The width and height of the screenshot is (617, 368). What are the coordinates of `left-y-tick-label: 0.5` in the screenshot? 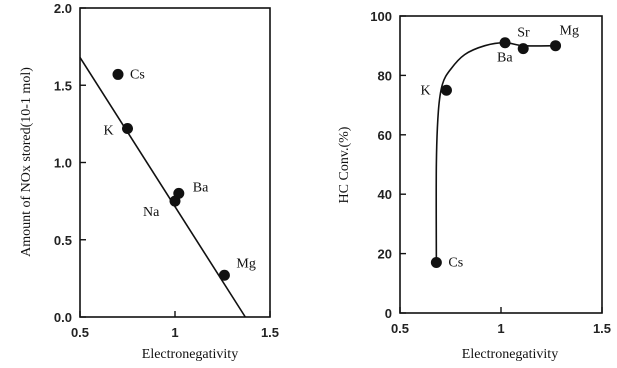 It's located at (63, 240).